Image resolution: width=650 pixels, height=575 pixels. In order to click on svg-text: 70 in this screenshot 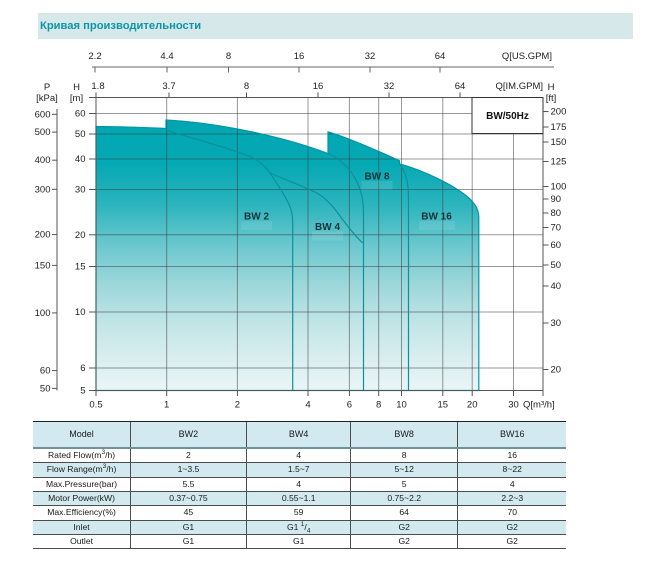, I will do `click(556, 228)`.